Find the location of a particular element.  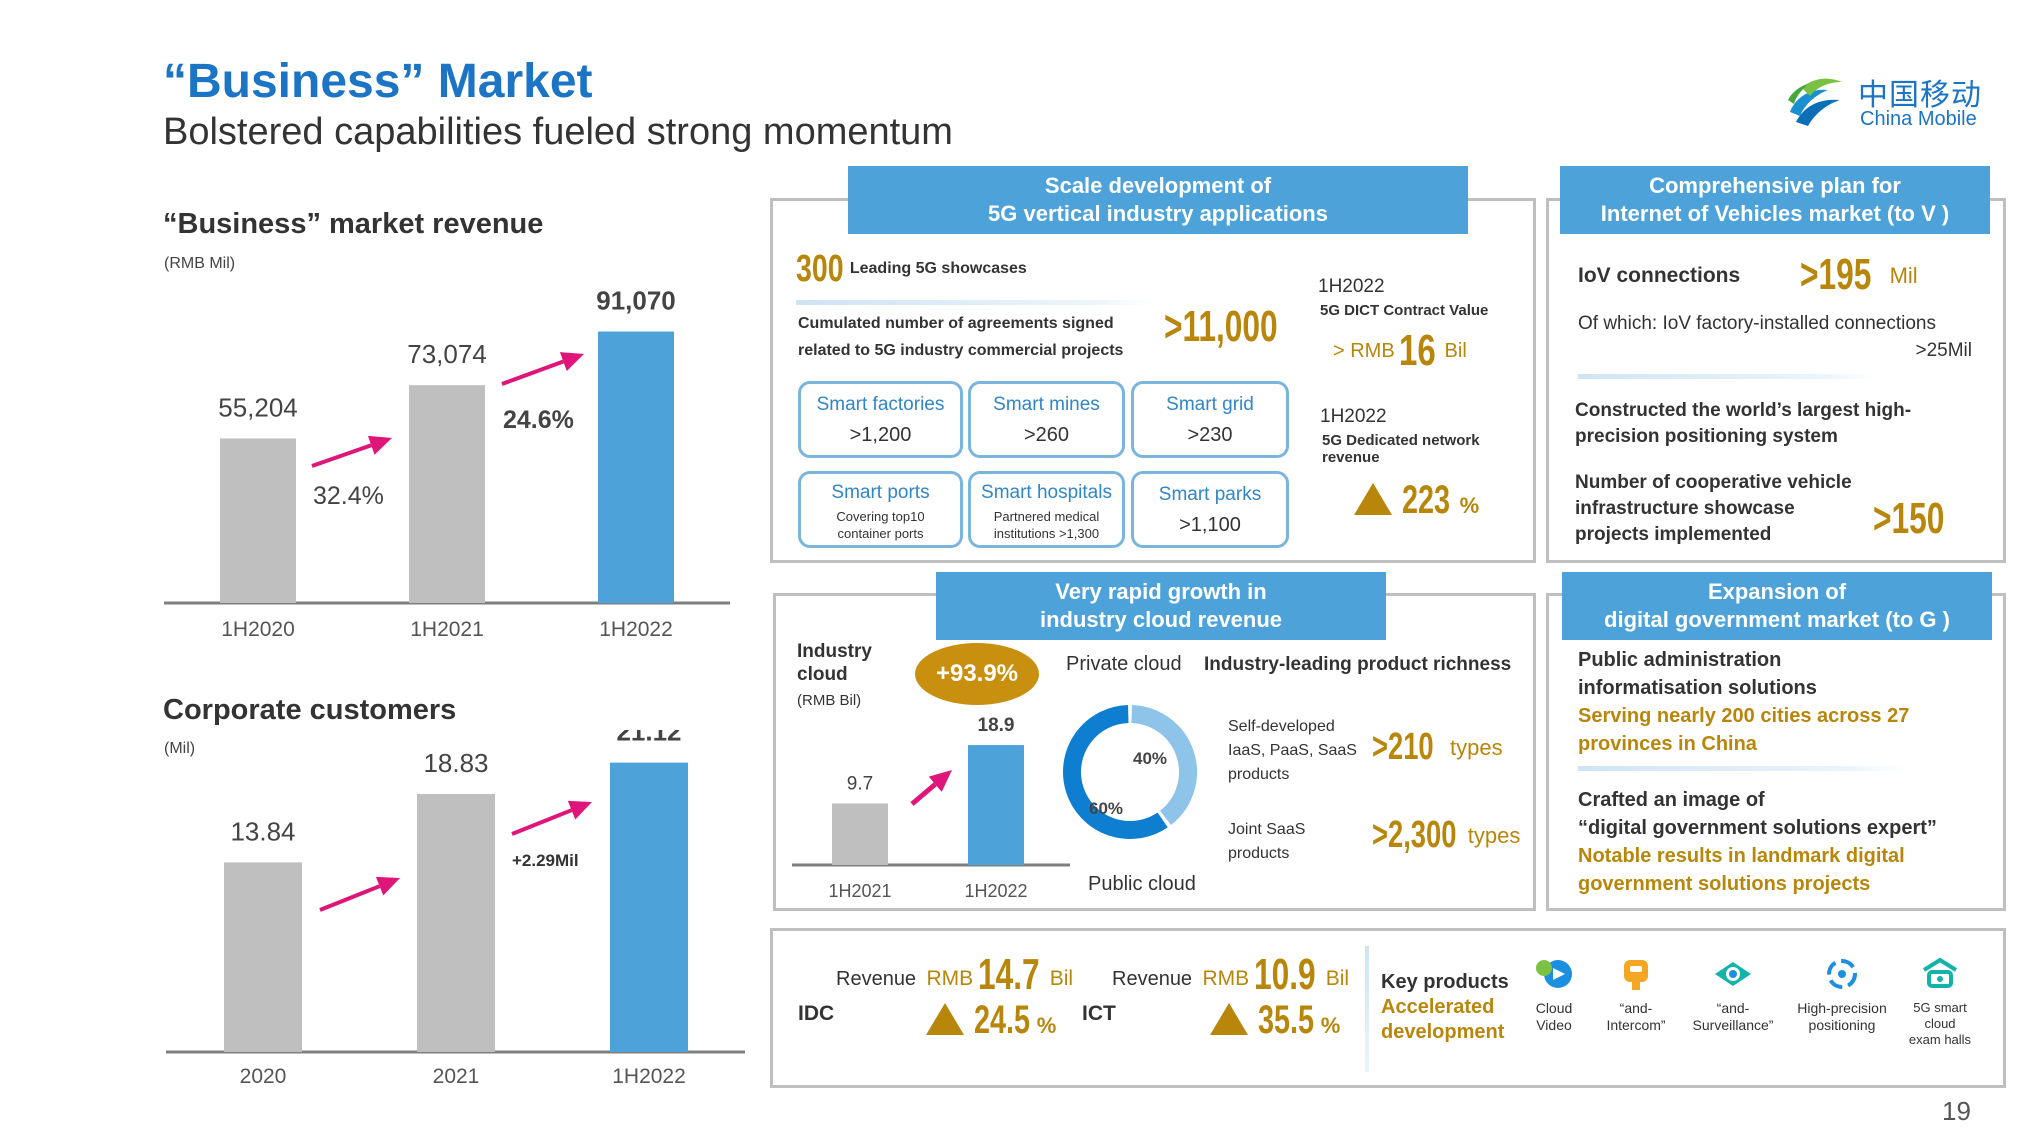

product-positioning-line2: positioning is located at coordinates (1842, 1025).